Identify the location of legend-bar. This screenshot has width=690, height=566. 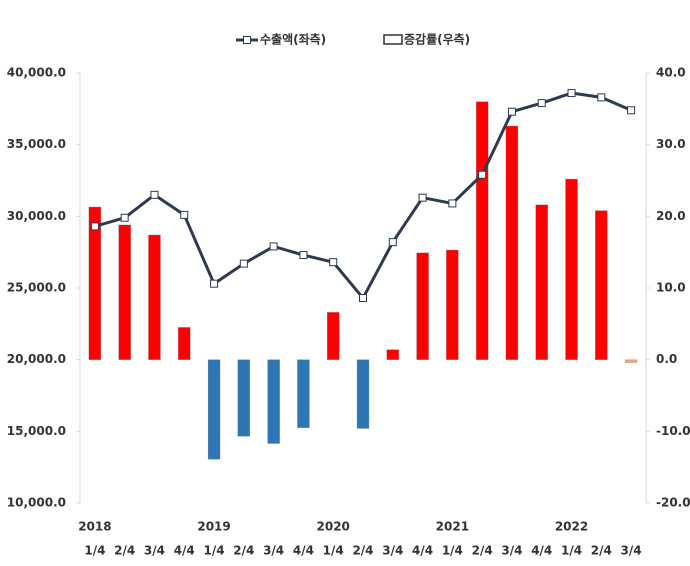
(393, 39).